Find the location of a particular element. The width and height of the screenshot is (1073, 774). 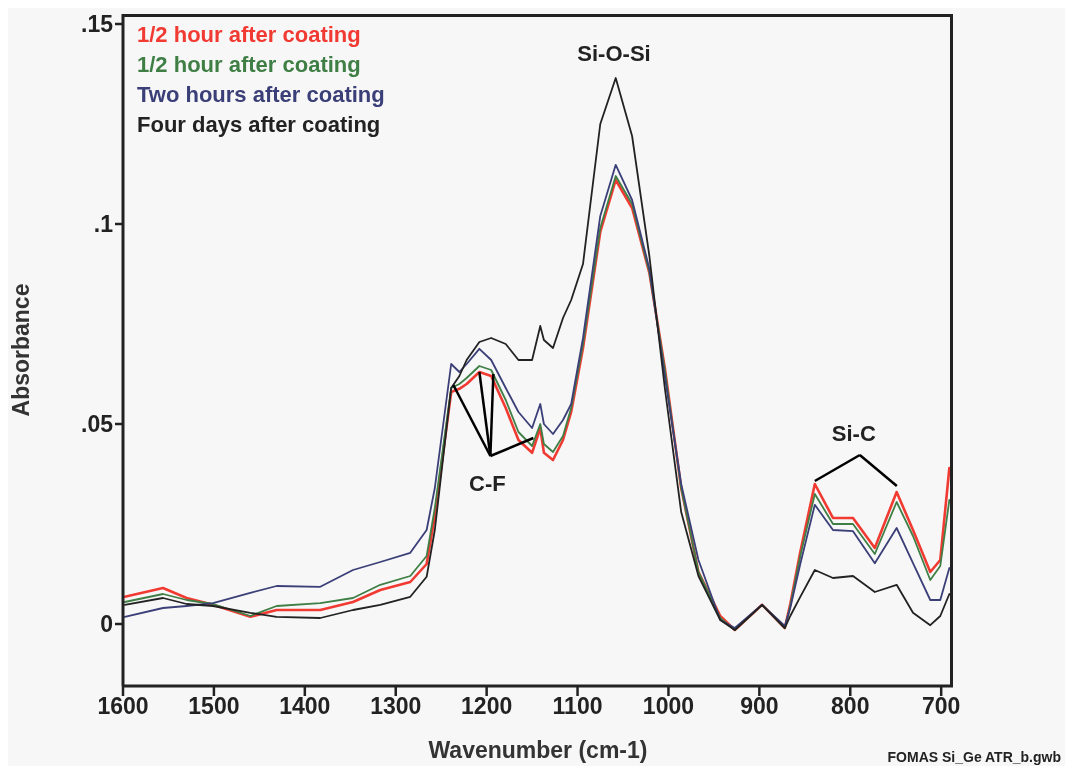

y-tick-label: .1 is located at coordinates (103, 224).